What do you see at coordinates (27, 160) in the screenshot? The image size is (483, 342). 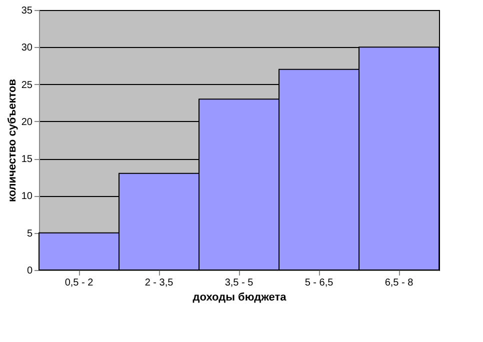 I see `y-tick-label: 15` at bounding box center [27, 160].